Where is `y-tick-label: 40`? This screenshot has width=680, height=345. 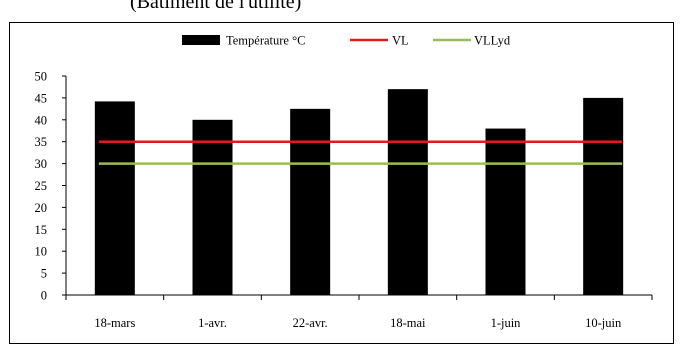
y-tick-label: 40 is located at coordinates (41, 120).